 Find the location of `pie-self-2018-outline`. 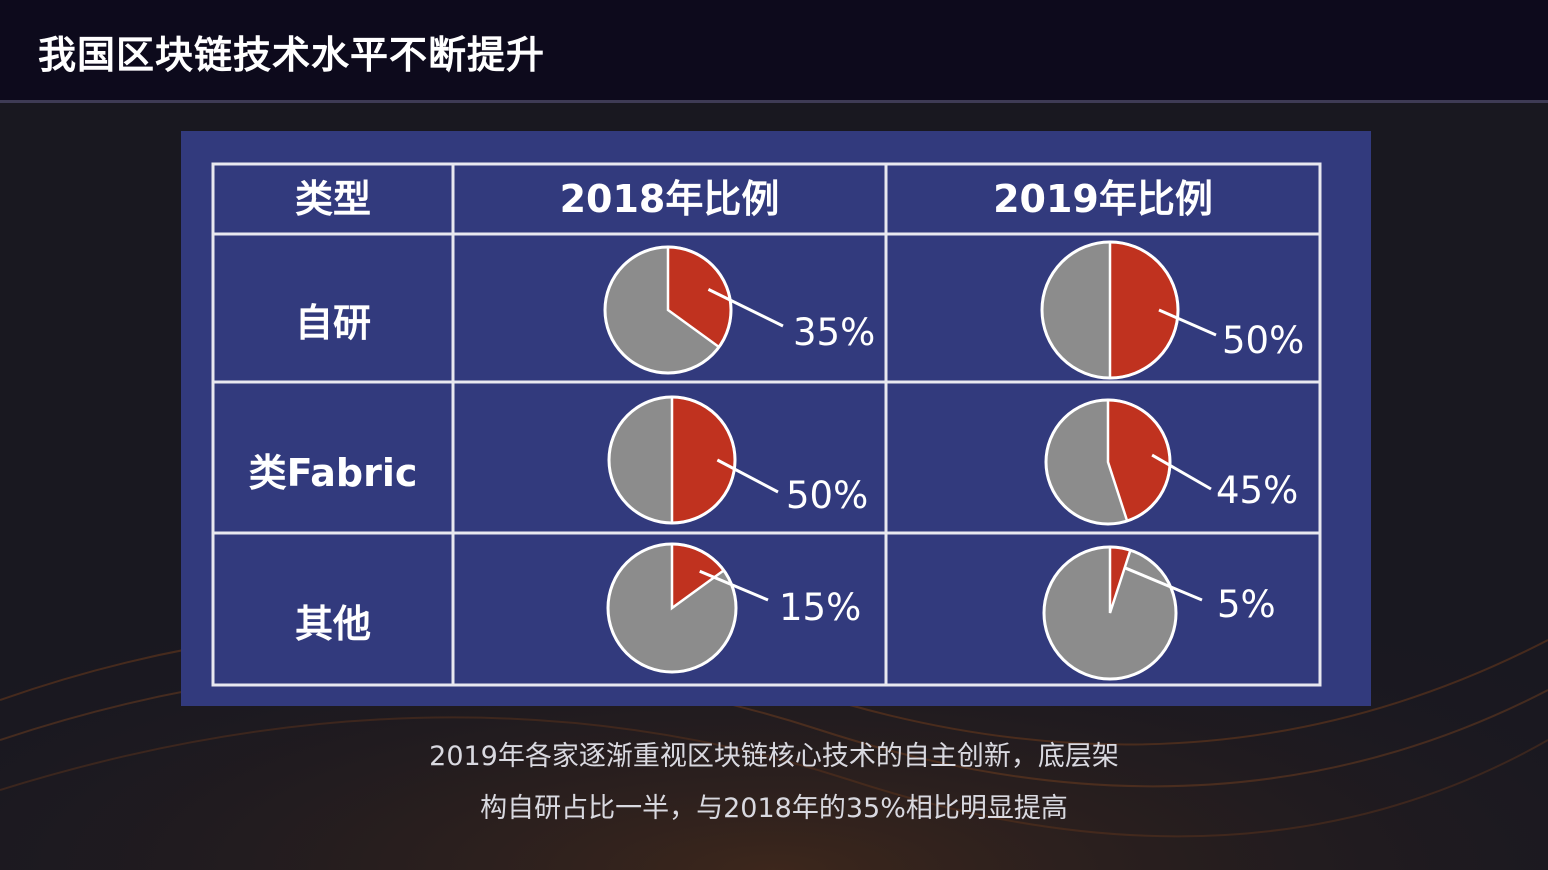

pie-self-2018-outline is located at coordinates (668, 310).